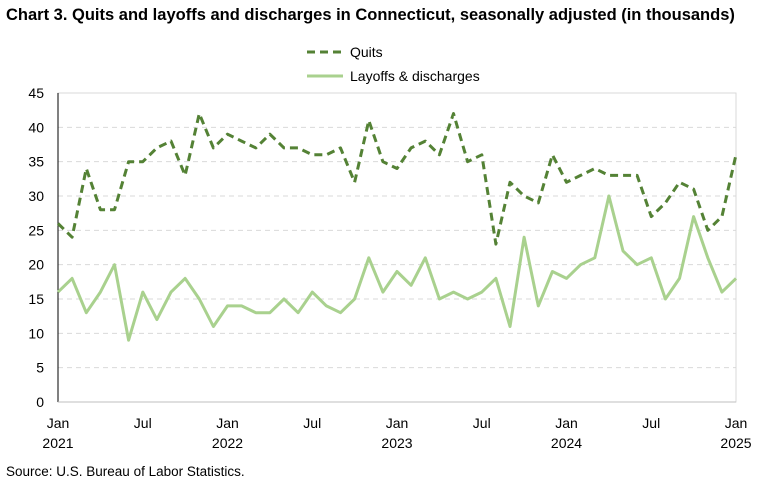 The height and width of the screenshot is (488, 780). I want to click on x-tick-year: 2024, so click(566, 443).